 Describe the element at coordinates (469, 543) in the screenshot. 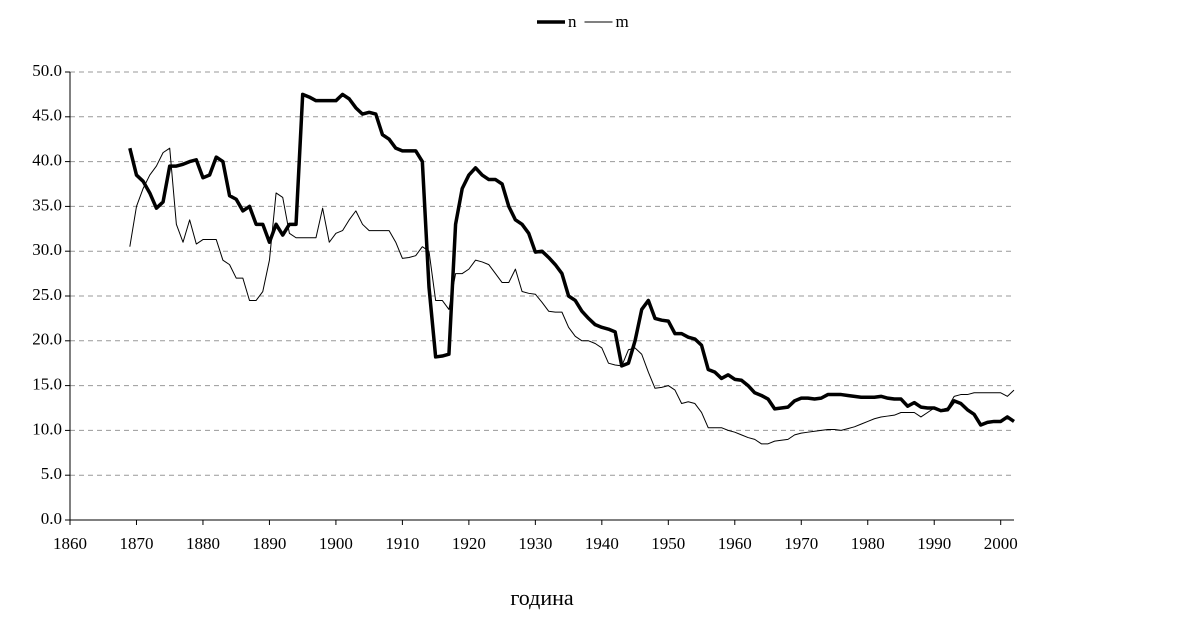

I see `x-tick-label: 1920` at that location.